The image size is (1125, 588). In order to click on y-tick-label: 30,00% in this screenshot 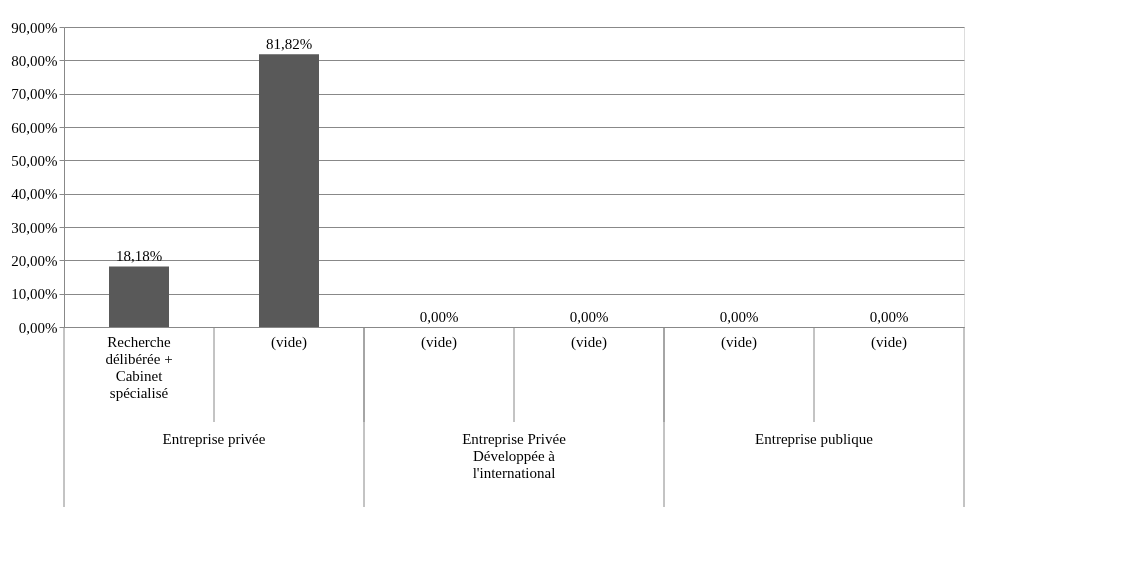, I will do `click(34, 227)`.